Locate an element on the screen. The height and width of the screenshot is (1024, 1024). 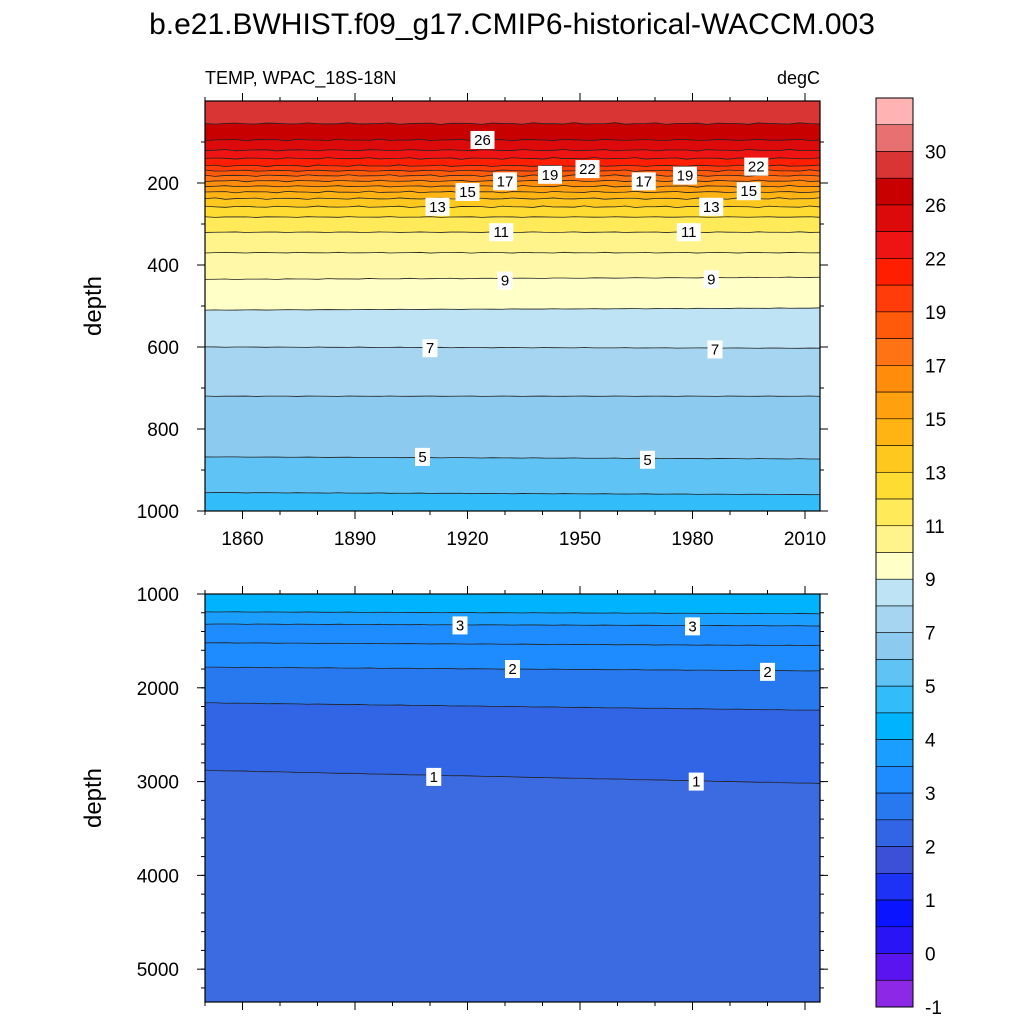
contour-label: 1 is located at coordinates (434, 777).